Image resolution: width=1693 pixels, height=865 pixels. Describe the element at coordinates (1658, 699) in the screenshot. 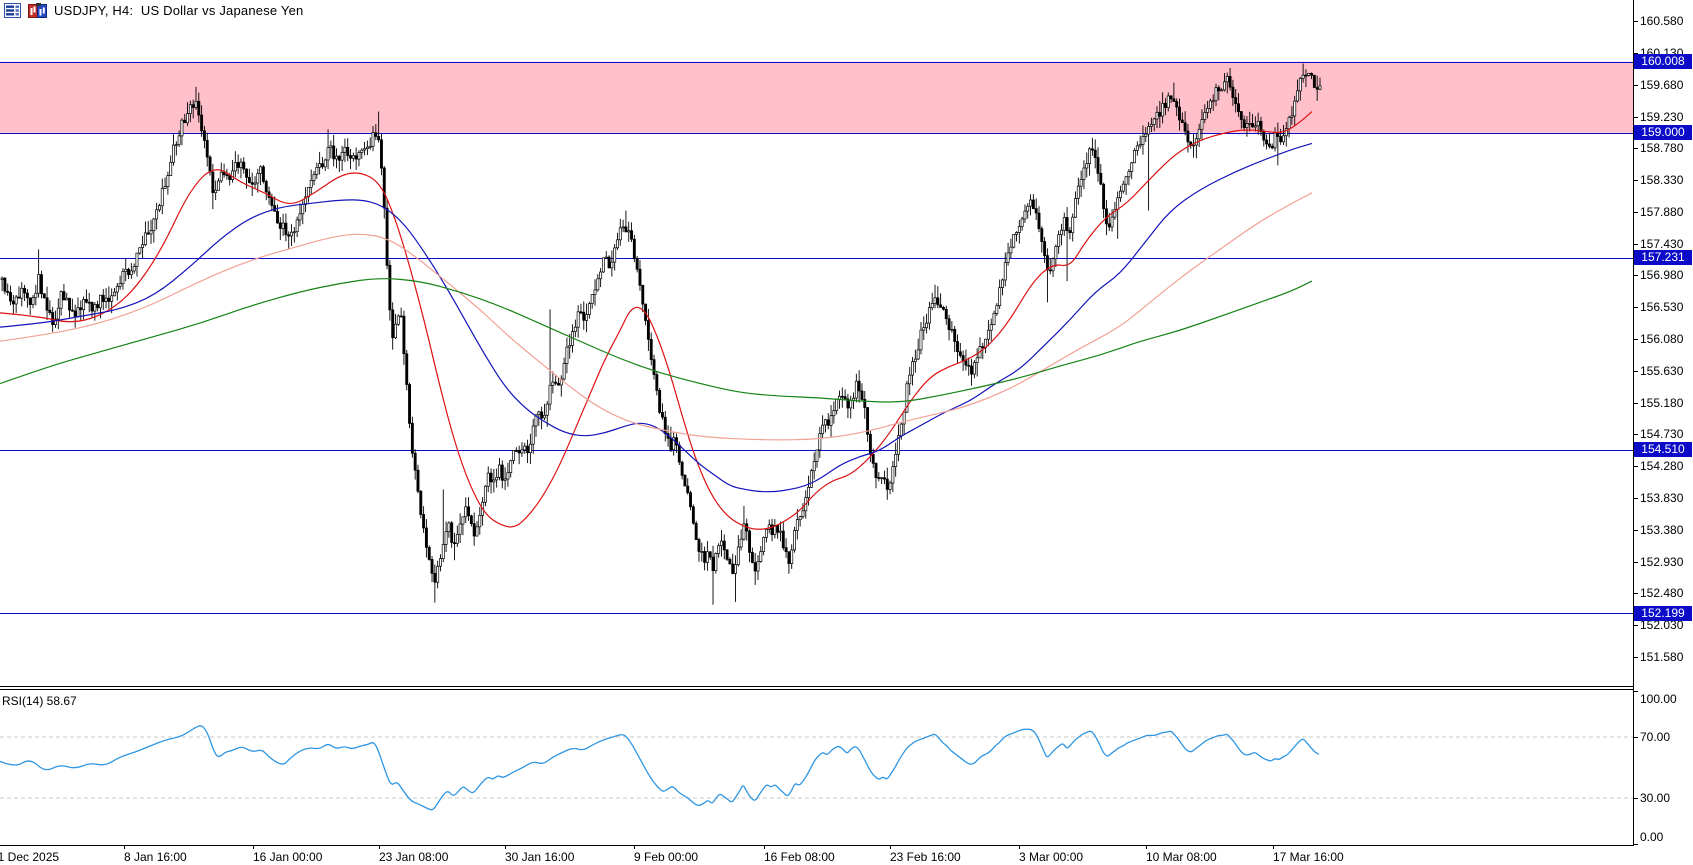

I see `rsi-axis-label: 100.00` at that location.